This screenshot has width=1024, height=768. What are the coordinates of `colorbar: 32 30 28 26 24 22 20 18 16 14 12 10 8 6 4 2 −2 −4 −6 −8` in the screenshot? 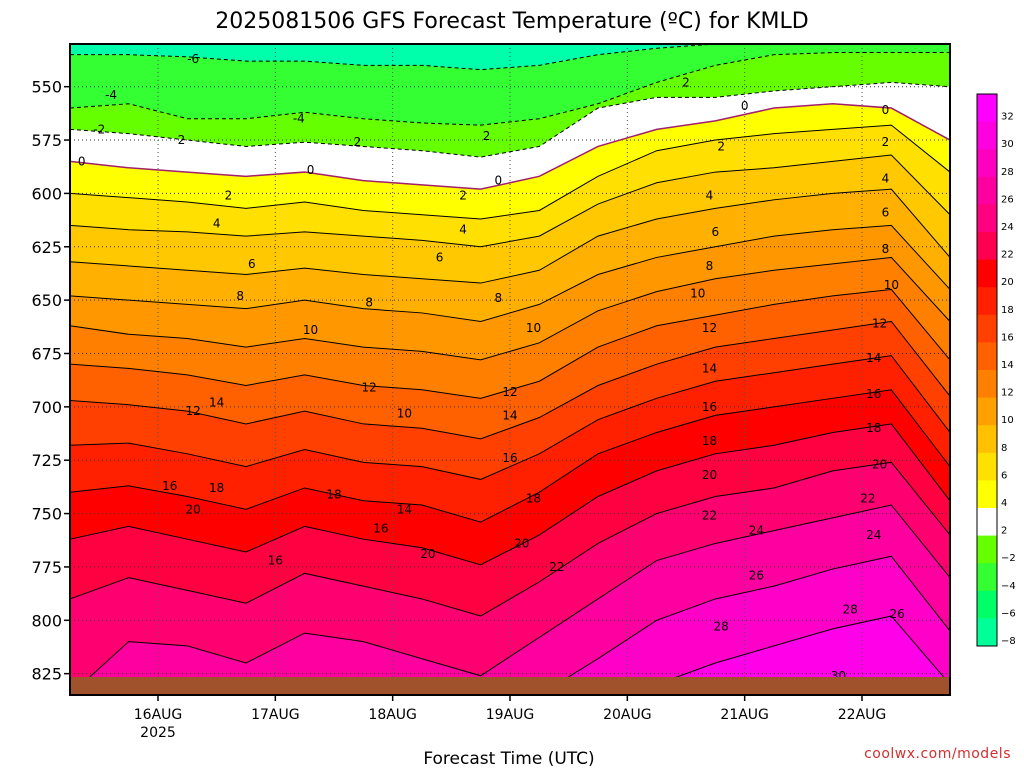 It's located at (996, 370).